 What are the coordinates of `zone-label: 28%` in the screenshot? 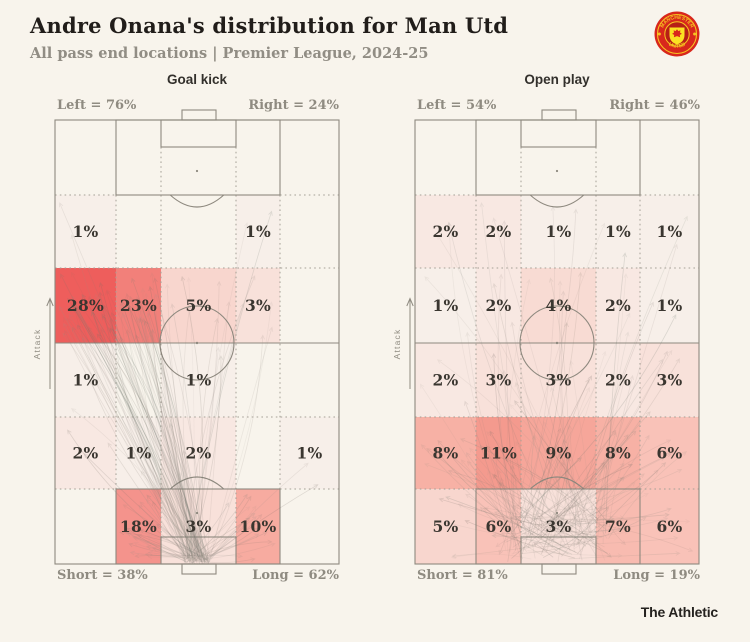 It's located at (85, 305).